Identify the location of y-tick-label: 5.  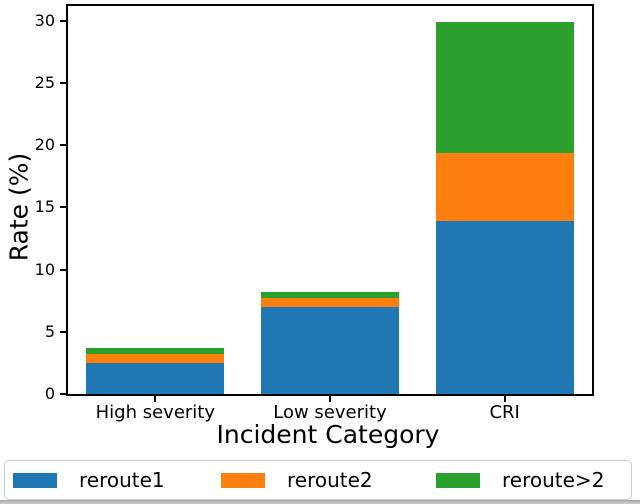
(49, 331).